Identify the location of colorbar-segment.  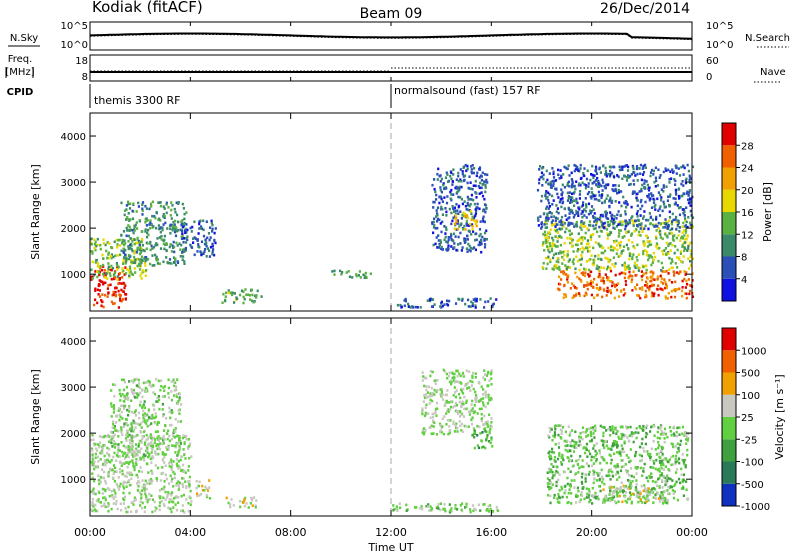
(729, 223).